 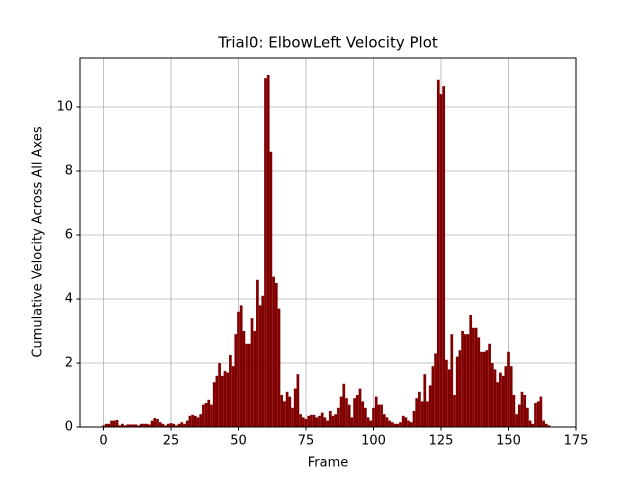 What do you see at coordinates (69, 234) in the screenshot?
I see `y-tick-label: 6` at bounding box center [69, 234].